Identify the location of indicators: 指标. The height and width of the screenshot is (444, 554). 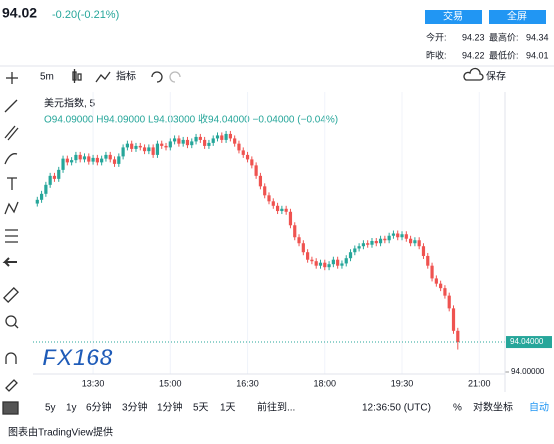
(126, 76).